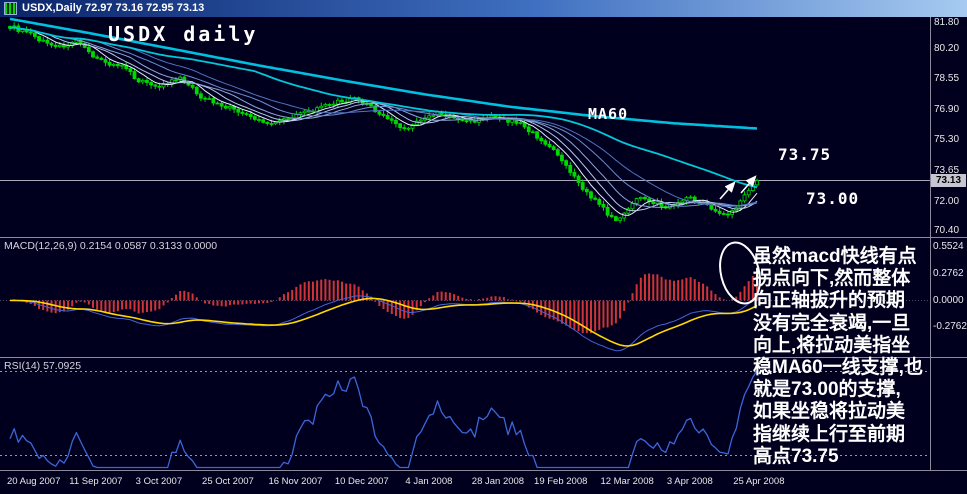  Describe the element at coordinates (948, 180) in the screenshot. I see `current-price-tag: 73.13` at that location.